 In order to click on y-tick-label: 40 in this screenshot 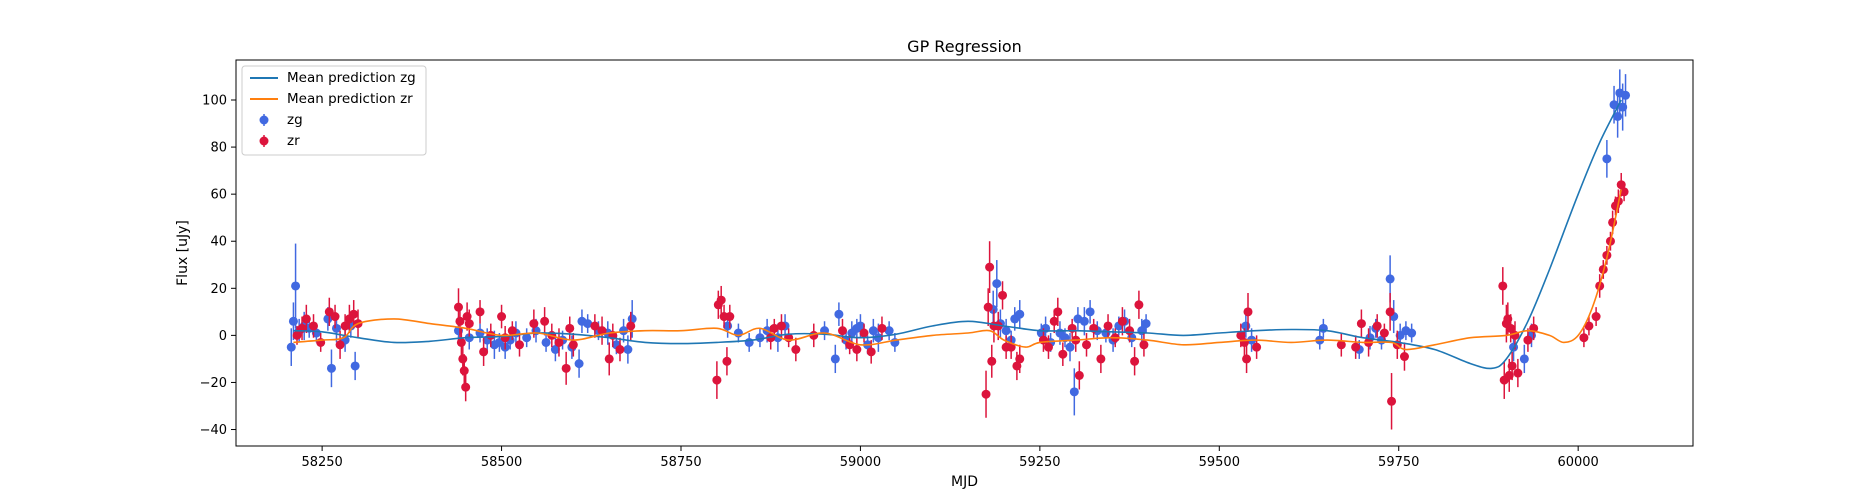, I will do `click(218, 242)`.